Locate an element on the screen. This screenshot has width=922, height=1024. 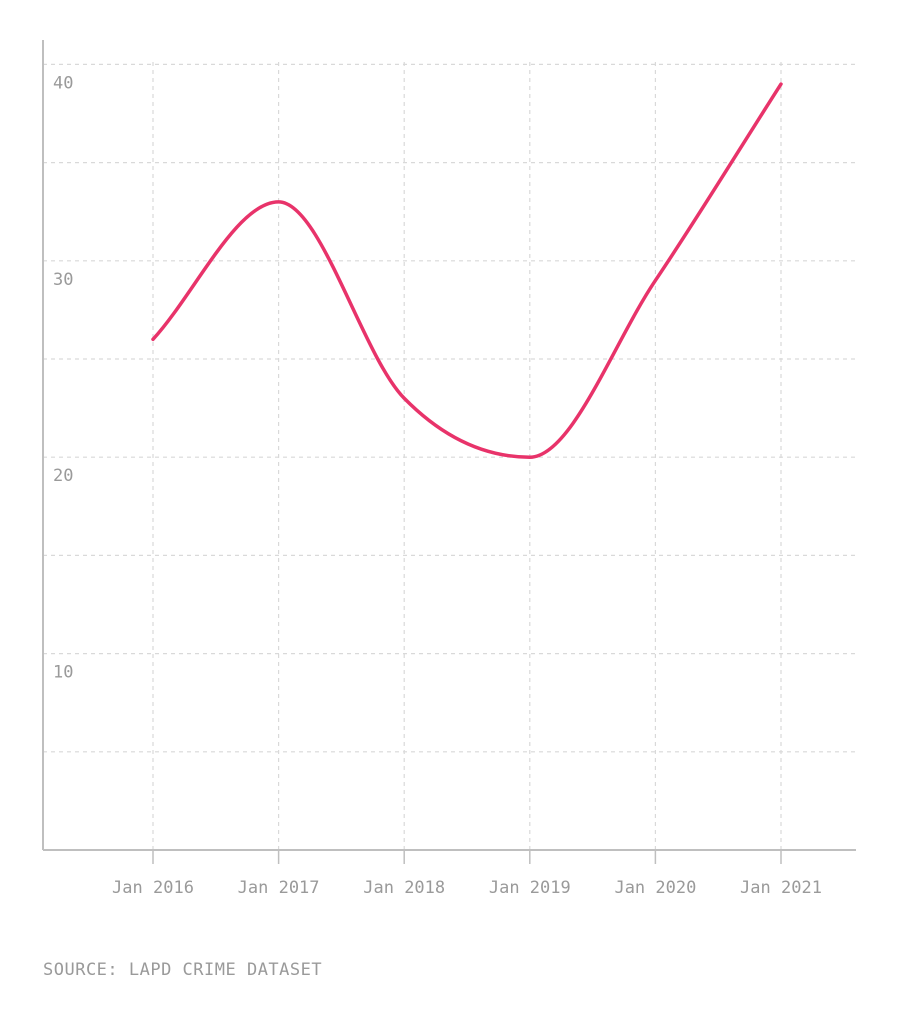
y-tick-labels: 10 20 30 40 is located at coordinates (63, 377).